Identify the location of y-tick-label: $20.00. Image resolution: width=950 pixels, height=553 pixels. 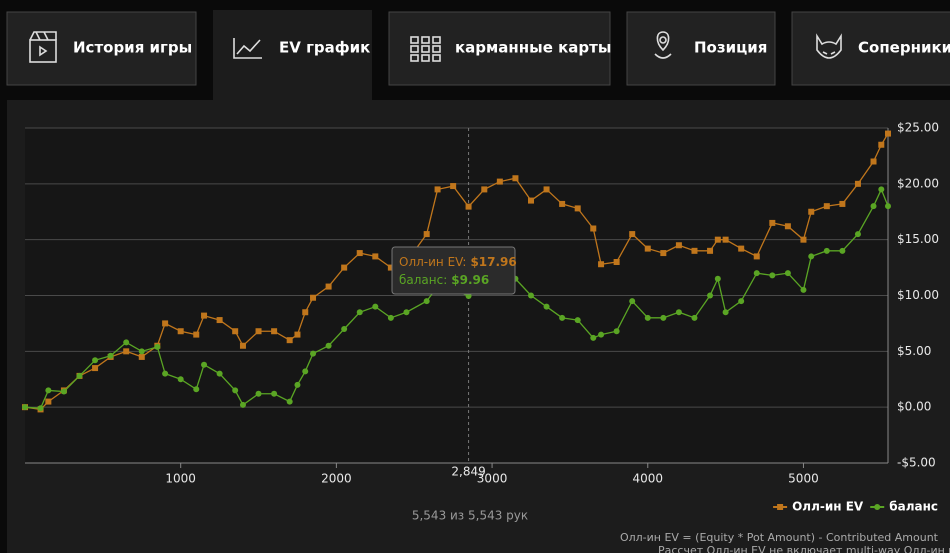
(918, 183).